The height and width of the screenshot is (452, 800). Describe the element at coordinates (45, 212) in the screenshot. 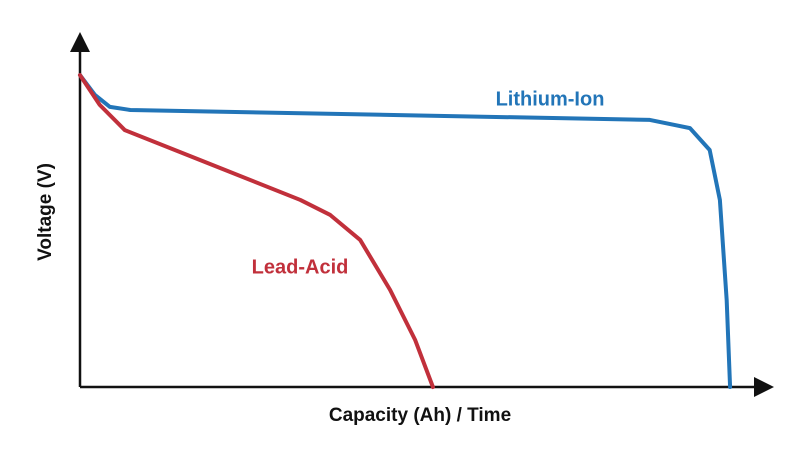

I see `y-axis-label: Voltage (V)` at that location.